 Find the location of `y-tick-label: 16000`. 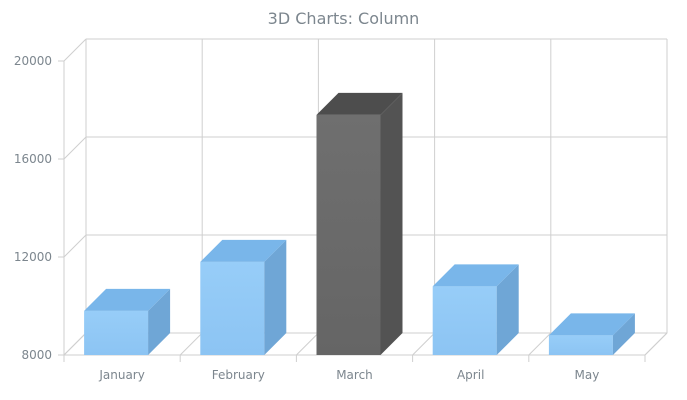

y-tick-label: 16000 is located at coordinates (33, 159).